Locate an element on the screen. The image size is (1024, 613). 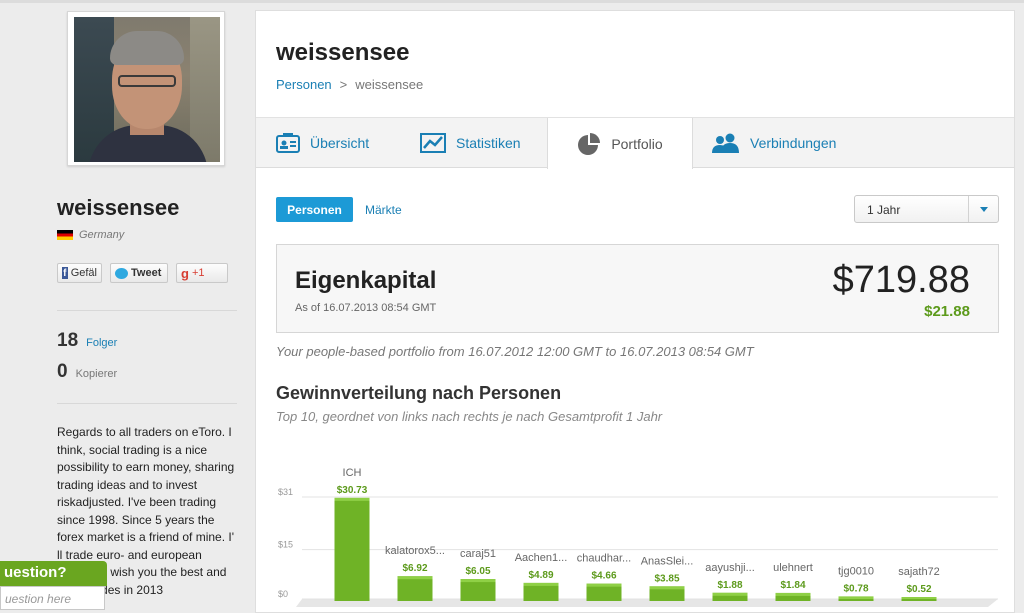
bar-category-label: sajath72 is located at coordinates (919, 572).